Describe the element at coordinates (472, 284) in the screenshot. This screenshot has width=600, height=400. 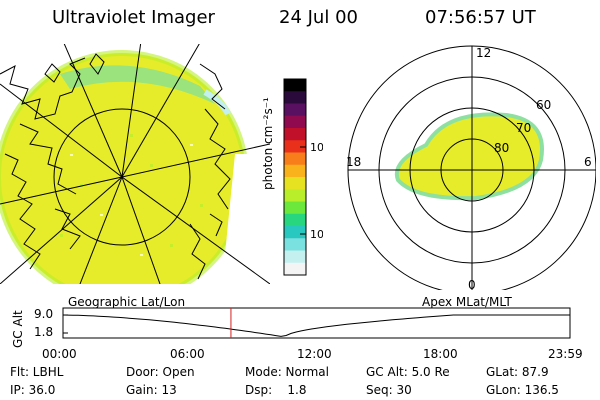
I see `mlt-label-0: 0` at that location.